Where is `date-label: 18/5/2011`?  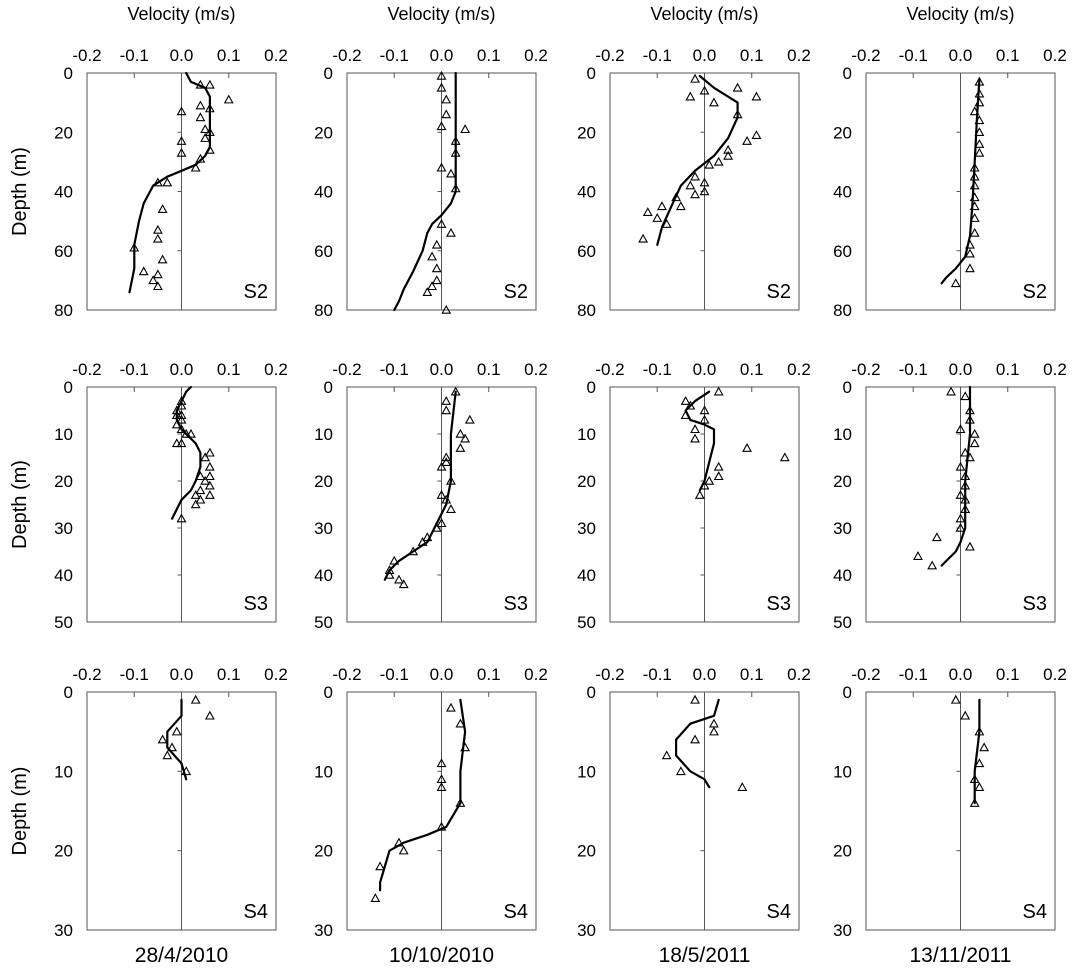 date-label: 18/5/2011 is located at coordinates (705, 955).